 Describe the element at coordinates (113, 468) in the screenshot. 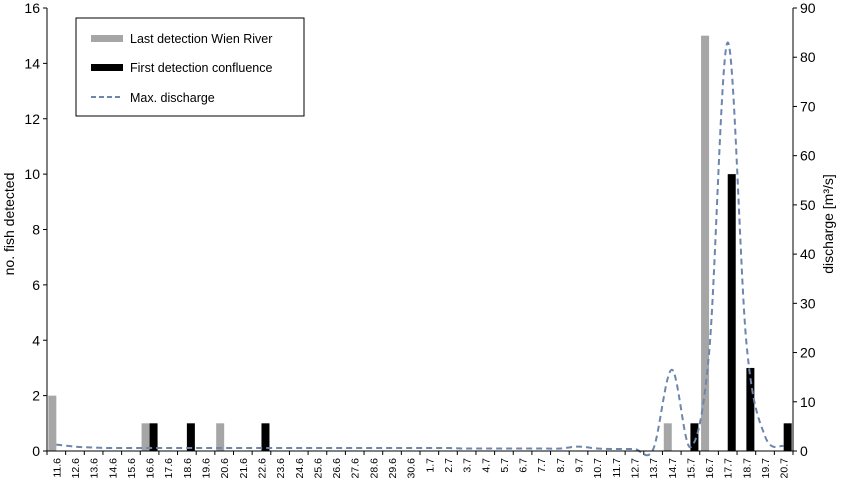

I see `x-tick-label: 14.6` at that location.